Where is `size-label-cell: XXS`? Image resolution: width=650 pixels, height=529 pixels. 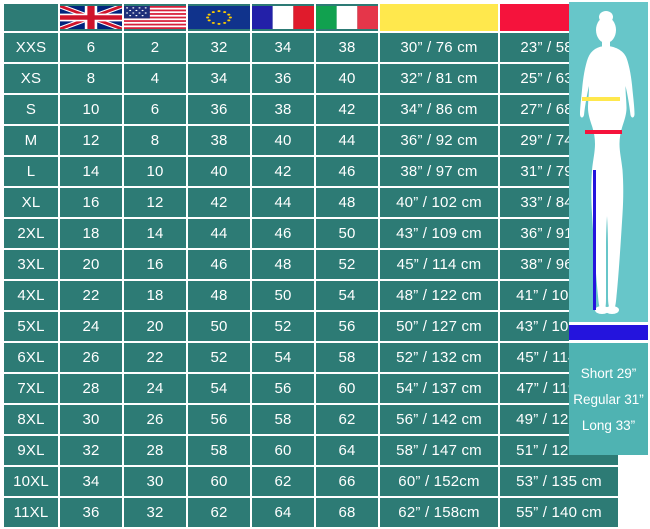 size-label-cell: XXS is located at coordinates (31, 47).